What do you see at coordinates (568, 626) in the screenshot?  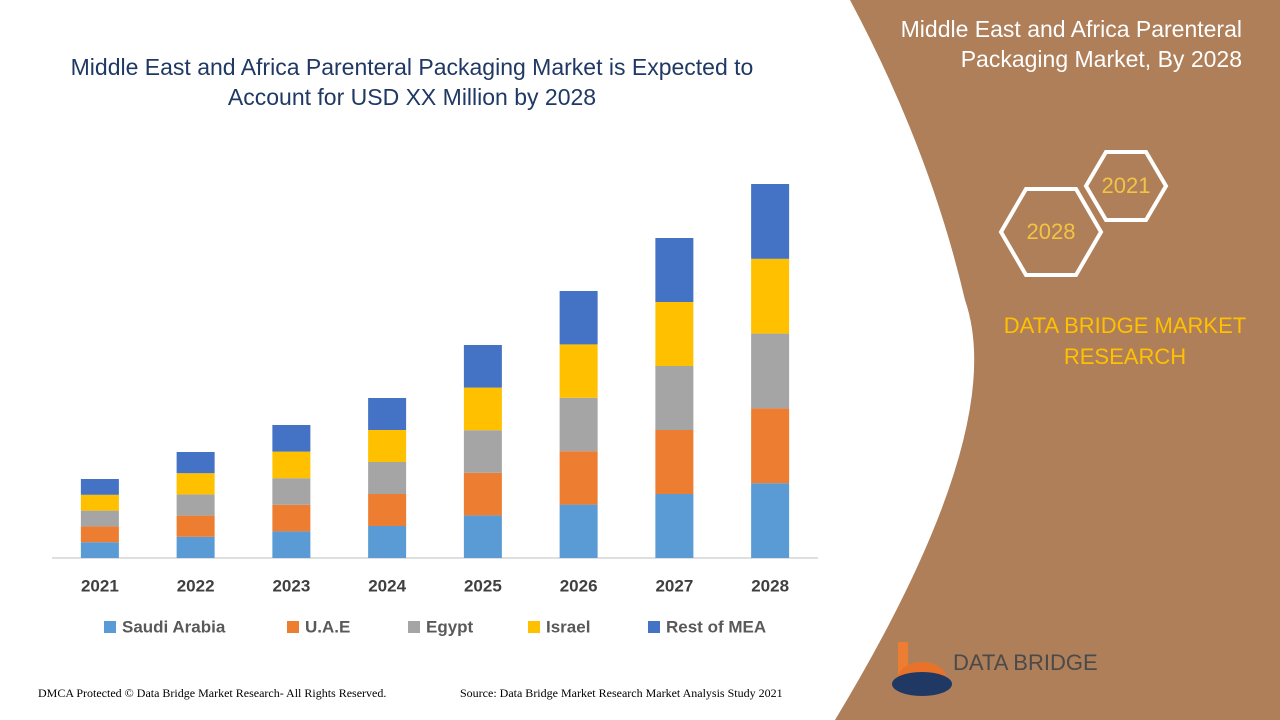 I see `legend-label: Israel` at bounding box center [568, 626].